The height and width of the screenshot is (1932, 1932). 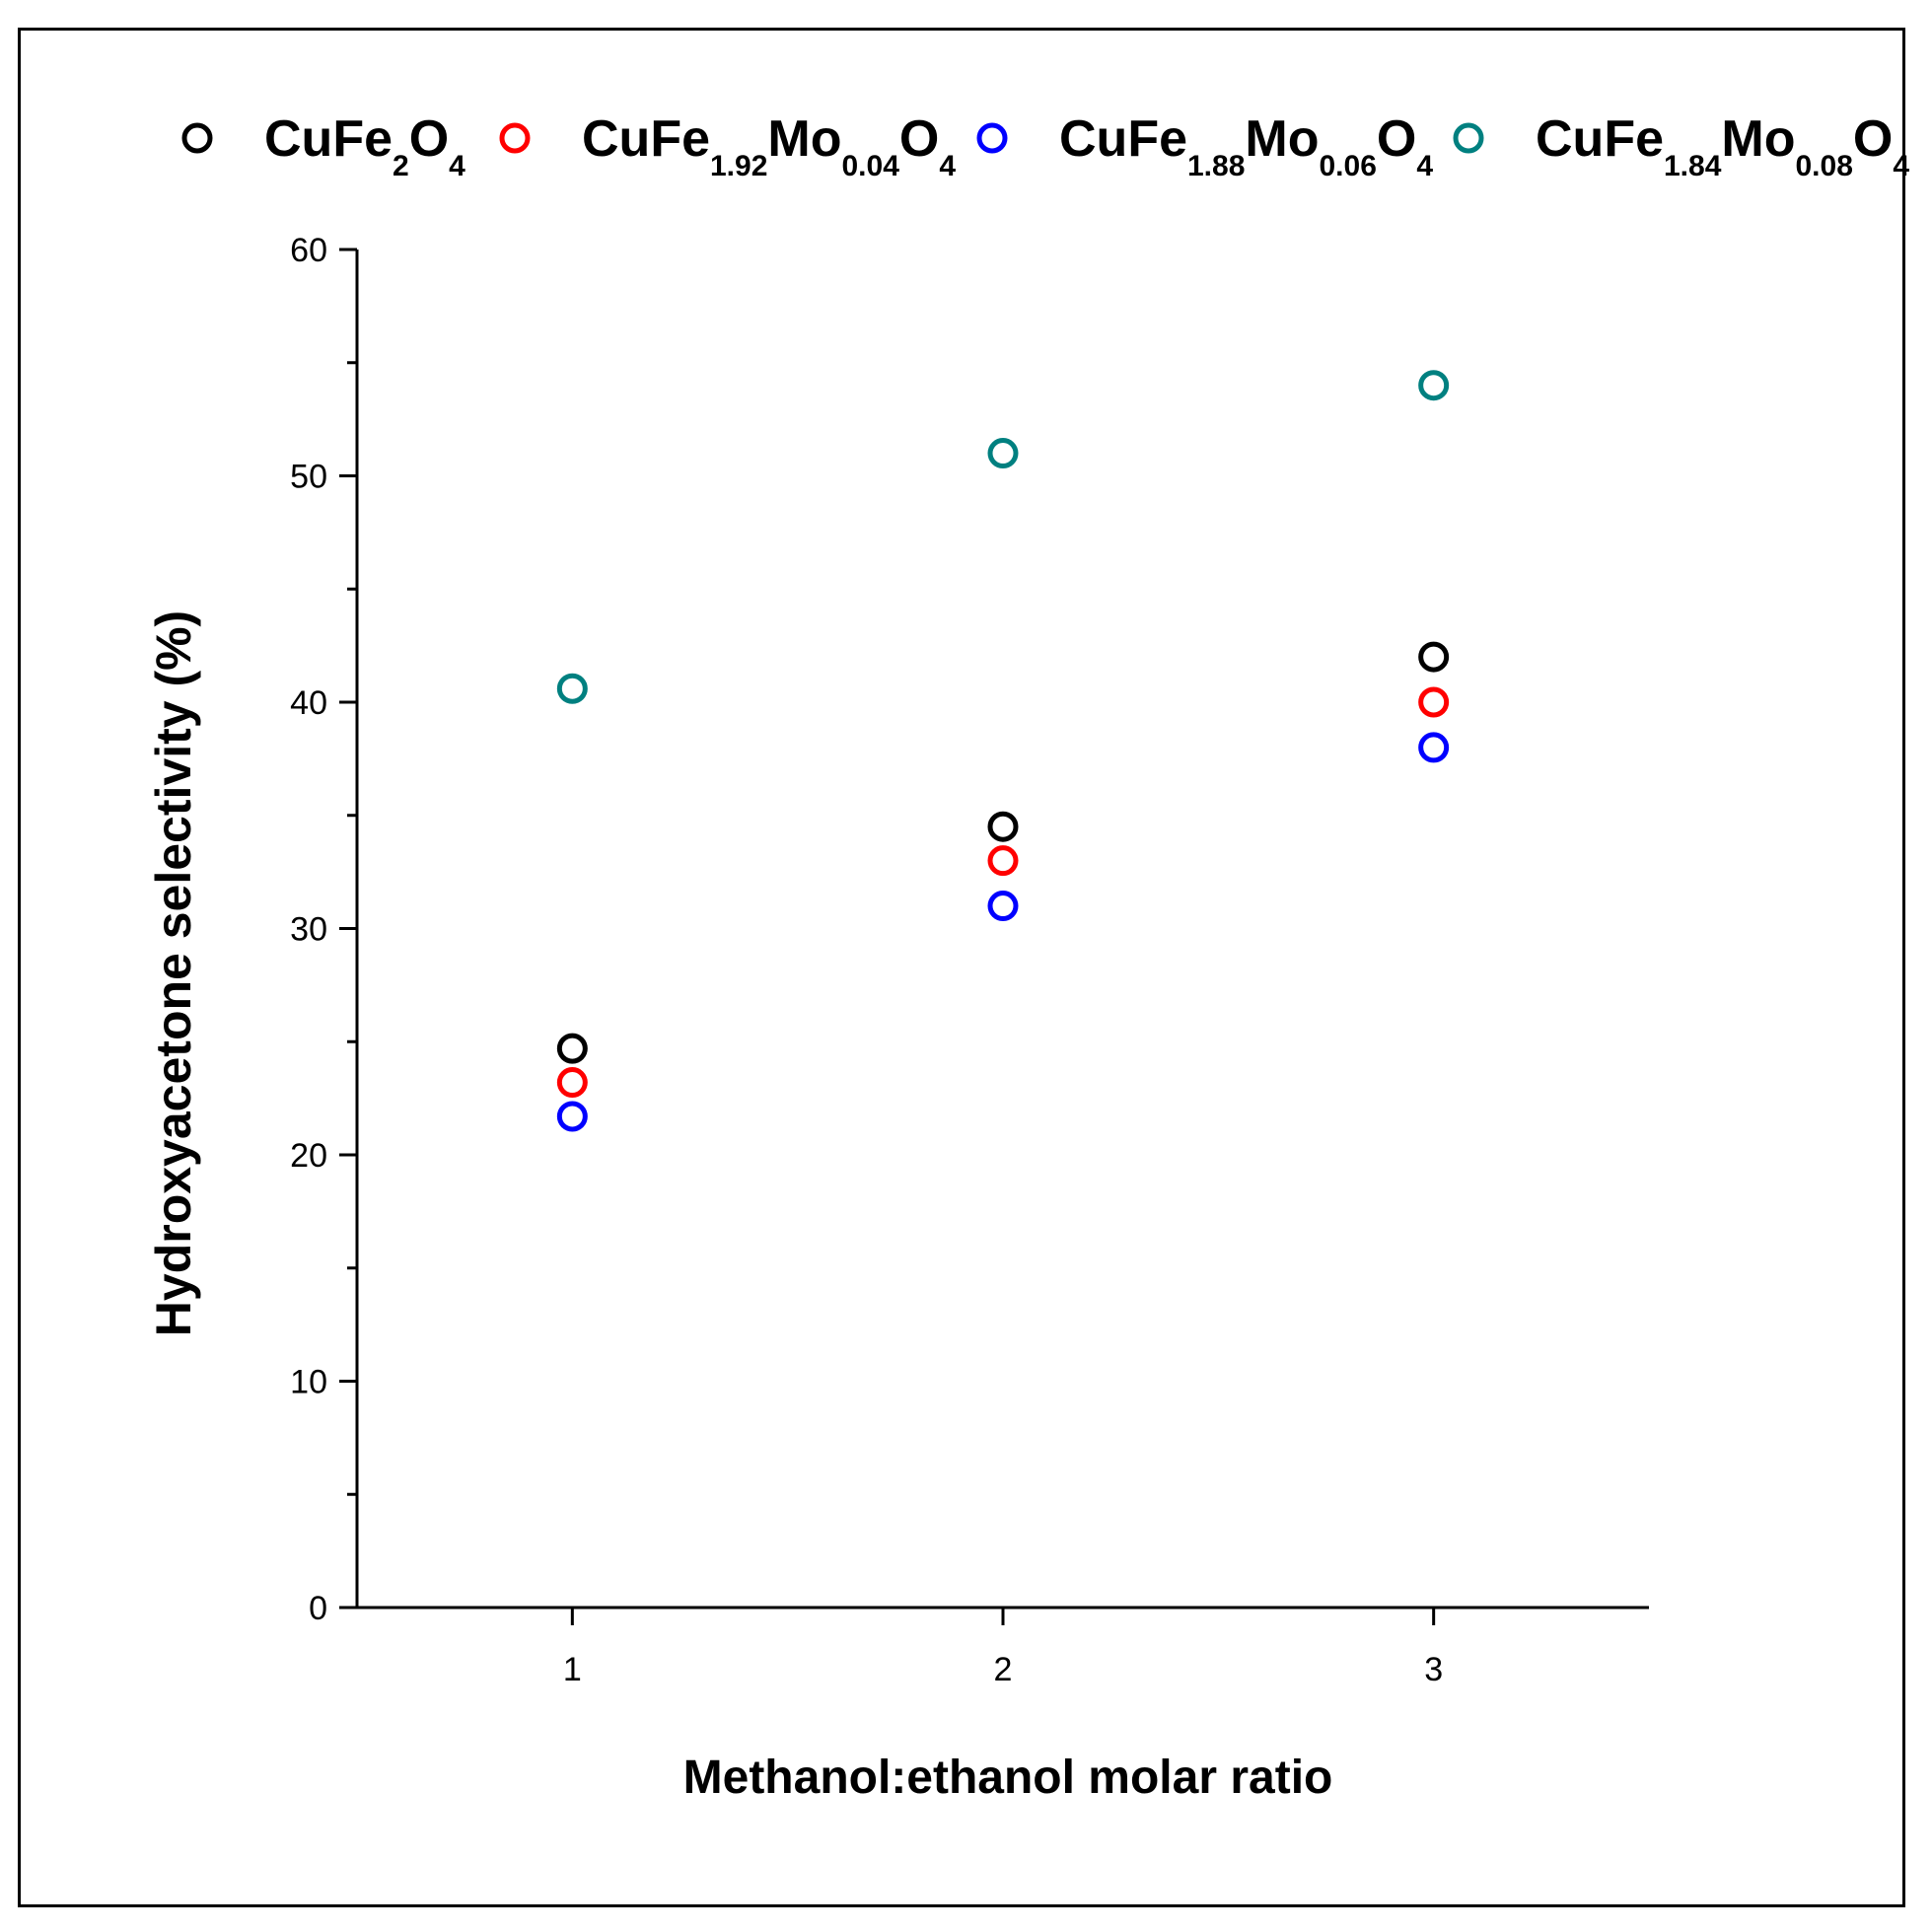 I want to click on y-tick-label: 50, so click(x=309, y=478).